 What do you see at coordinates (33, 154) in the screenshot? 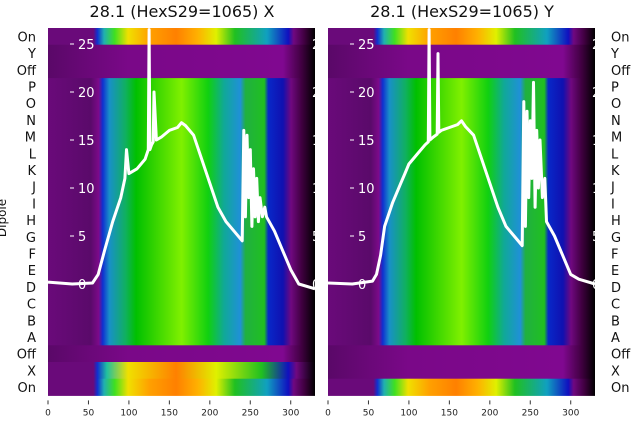
I see `row-label: L` at bounding box center [33, 154].